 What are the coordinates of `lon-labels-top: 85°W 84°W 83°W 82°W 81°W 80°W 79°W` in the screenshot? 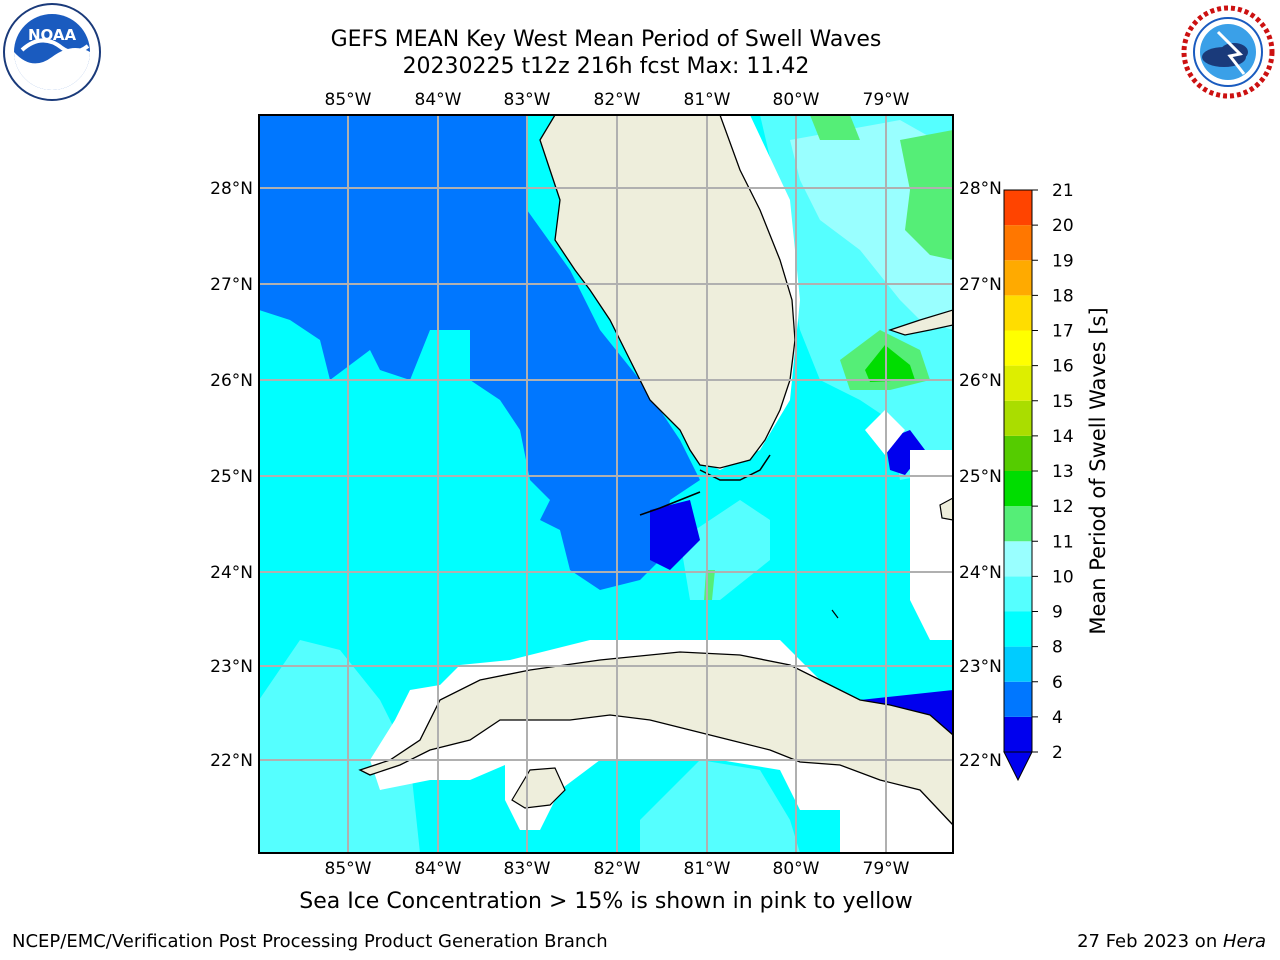 It's located at (617, 100).